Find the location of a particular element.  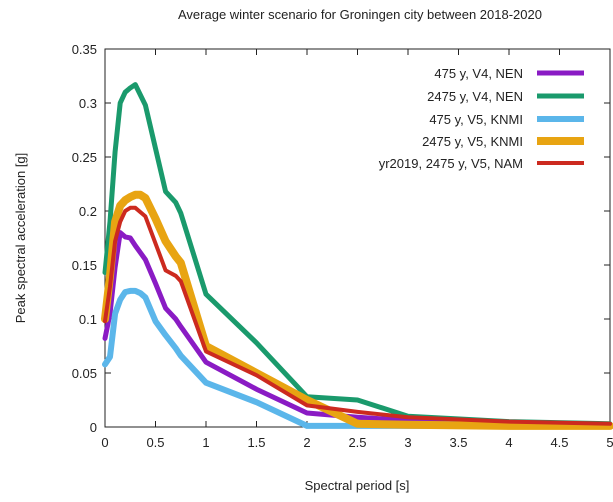

y-tick-label: 0.05 is located at coordinates (84, 373).